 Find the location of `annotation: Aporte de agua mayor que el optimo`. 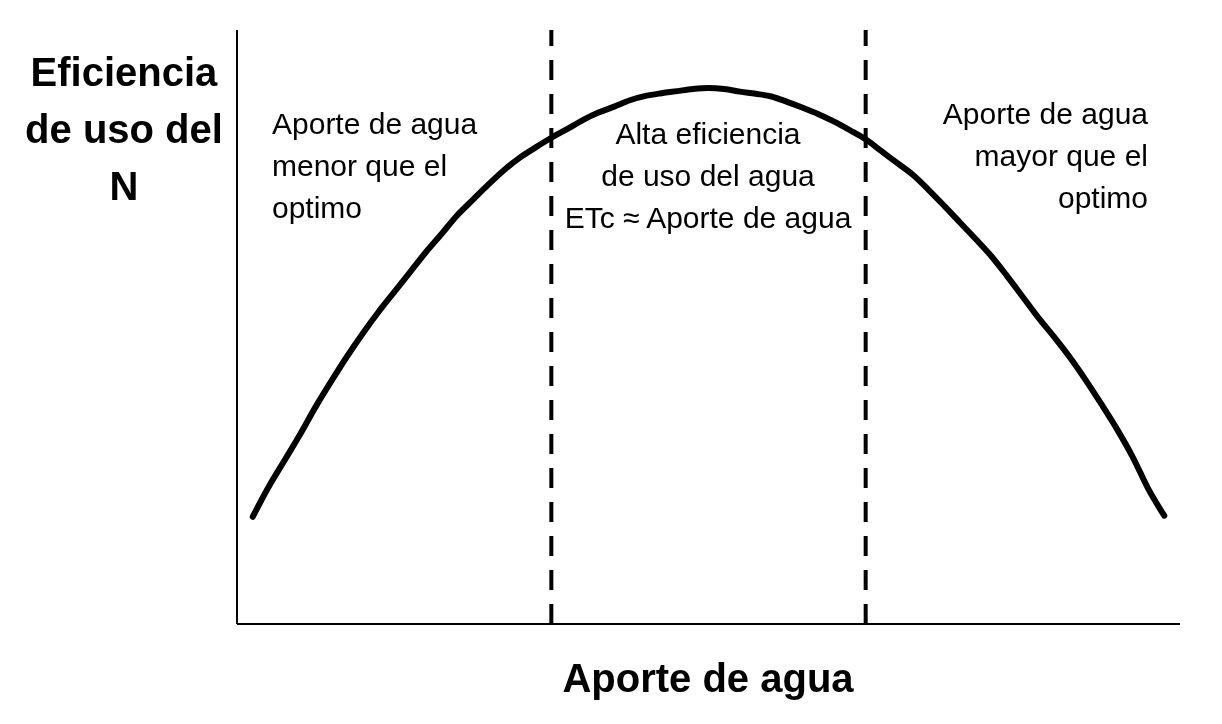

annotation: Aporte de agua mayor que el optimo is located at coordinates (1045, 155).